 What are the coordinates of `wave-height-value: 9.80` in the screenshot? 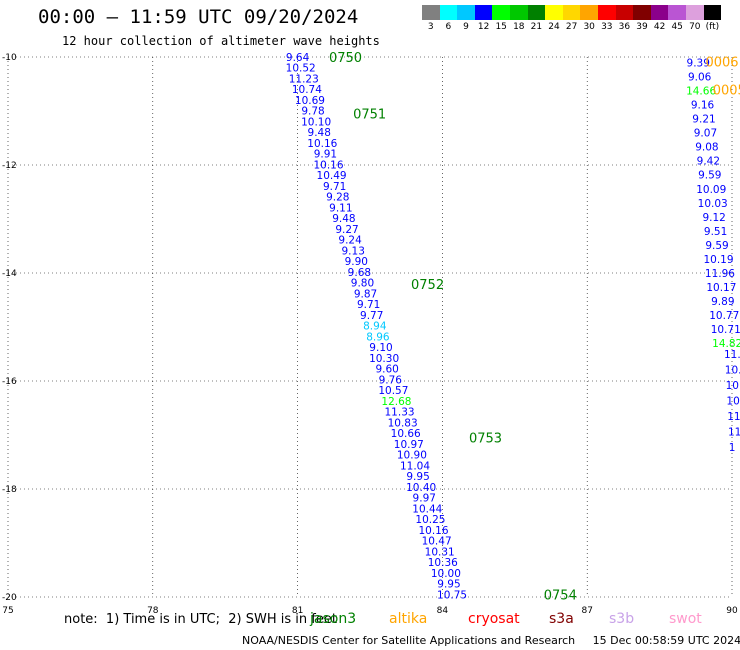 It's located at (362, 284).